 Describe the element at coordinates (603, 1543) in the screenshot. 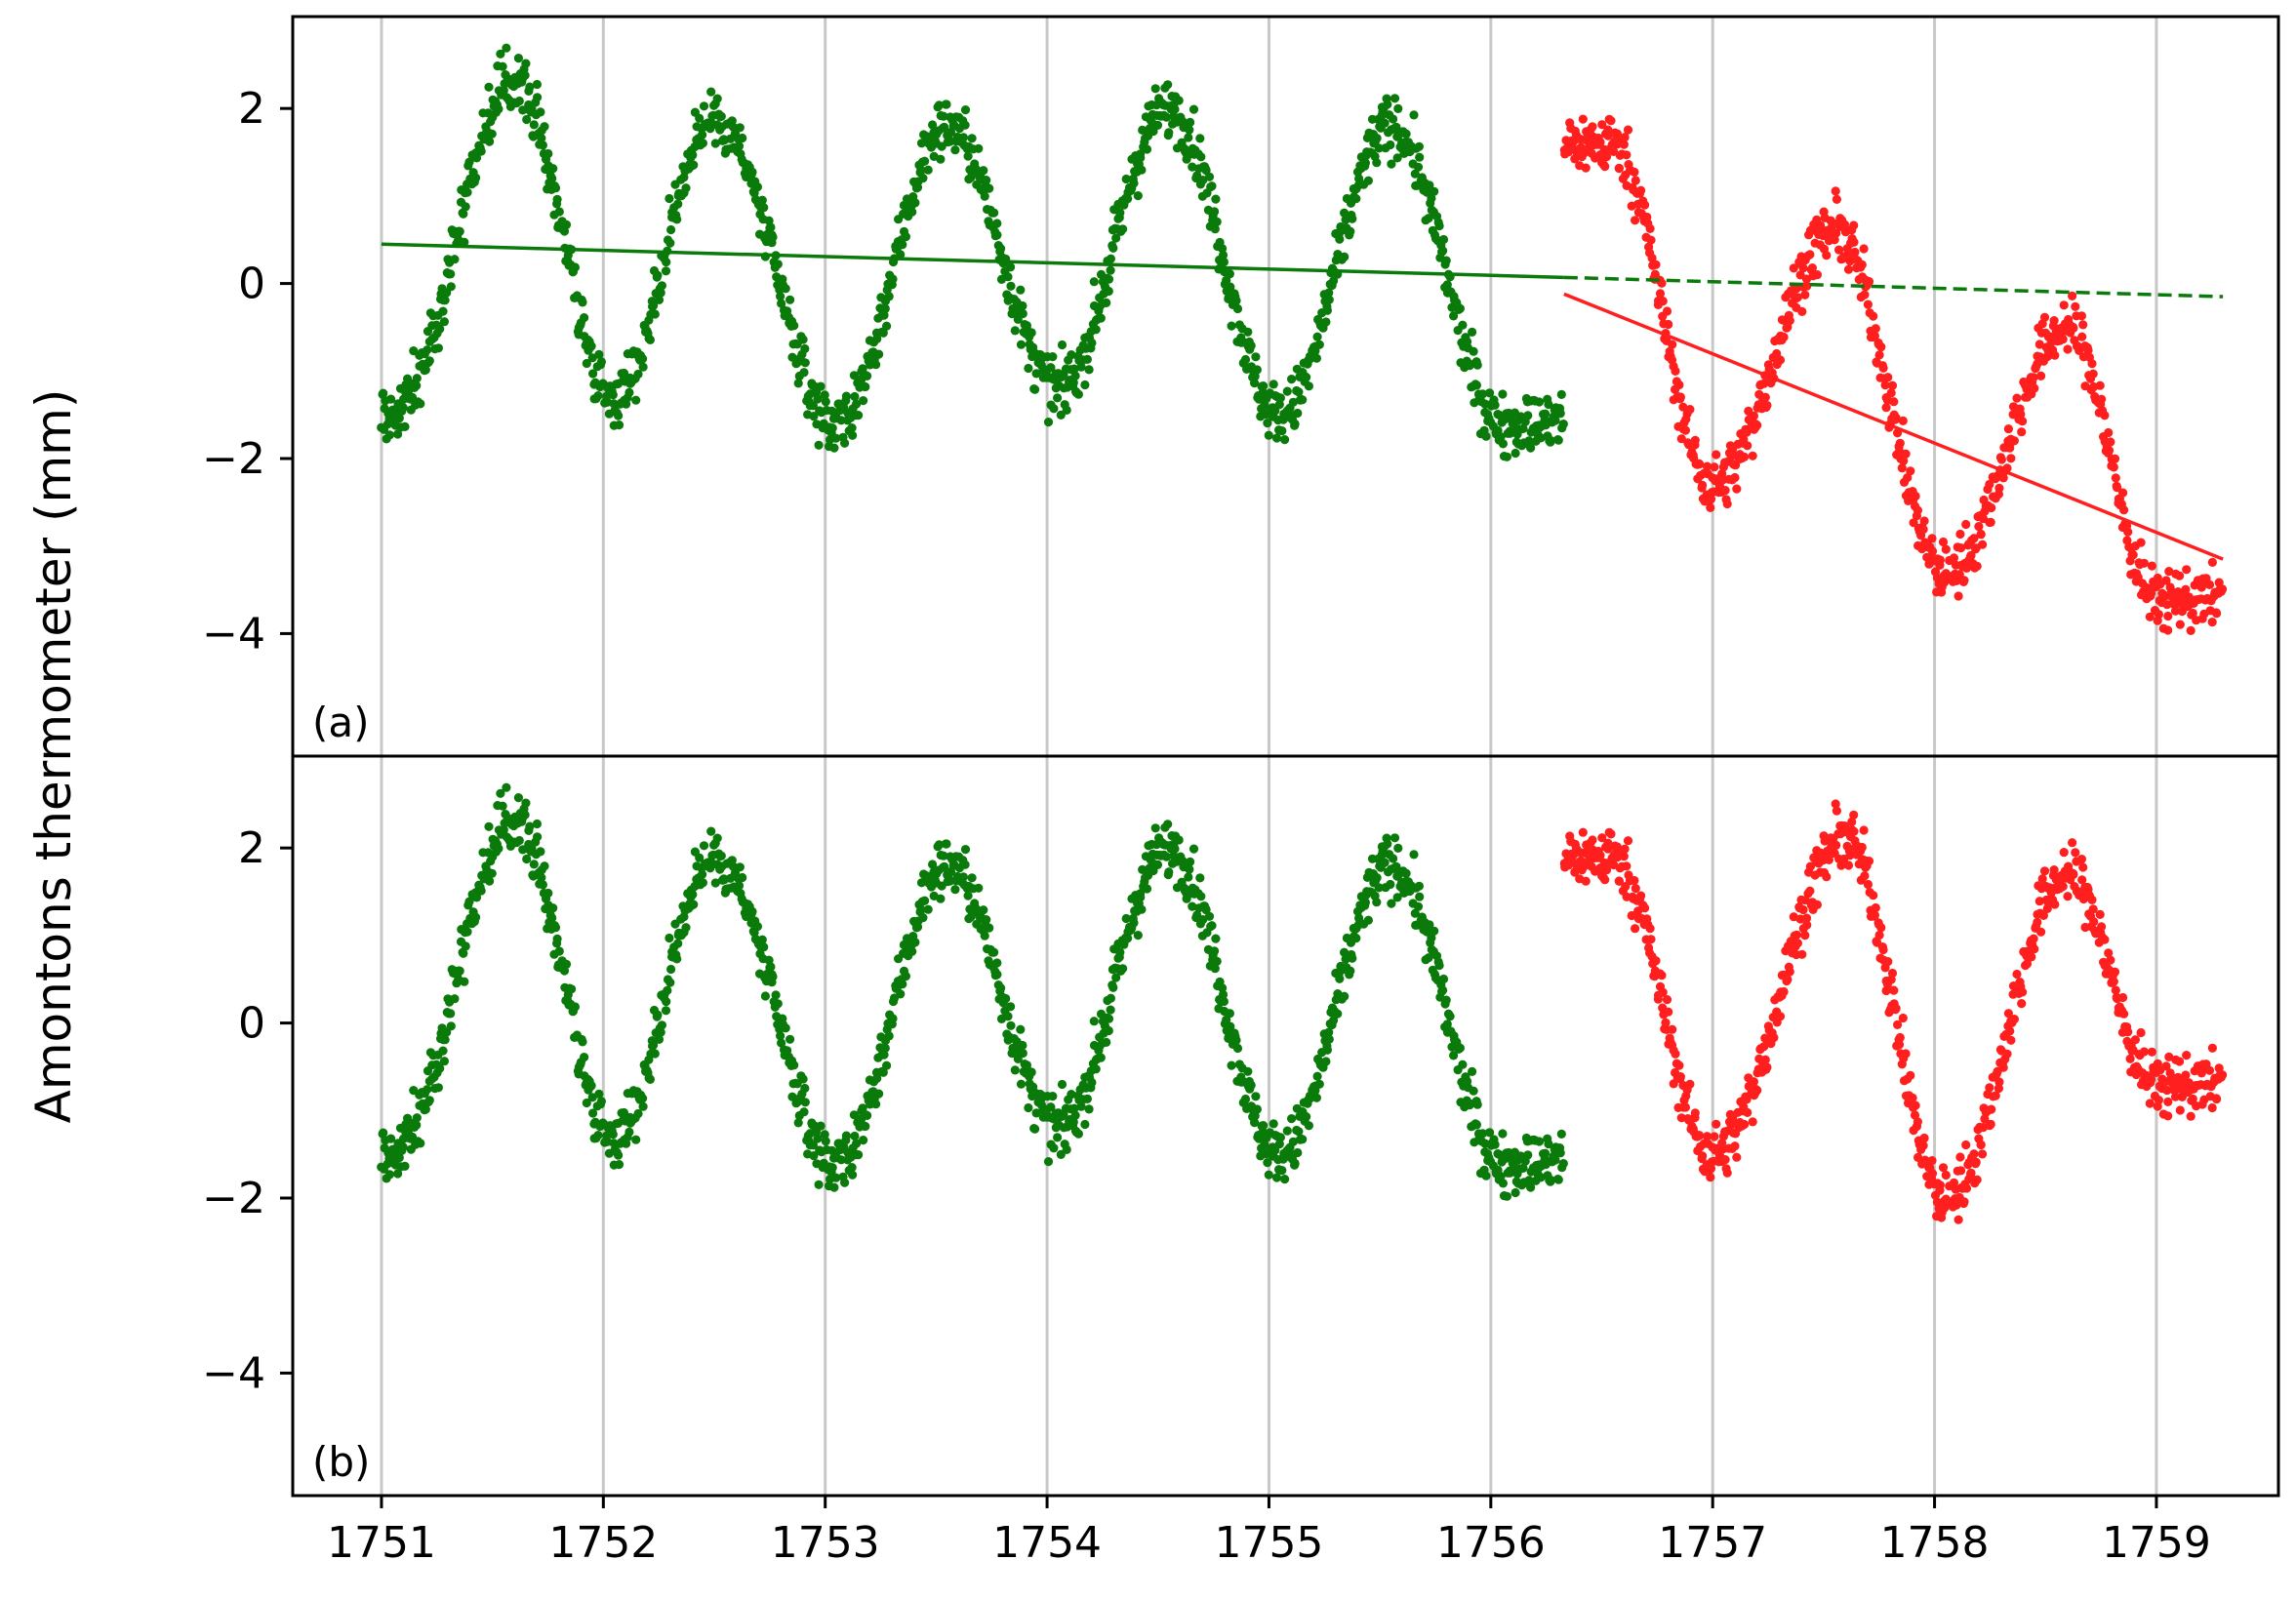

I see `x-tick-label: 1752` at that location.